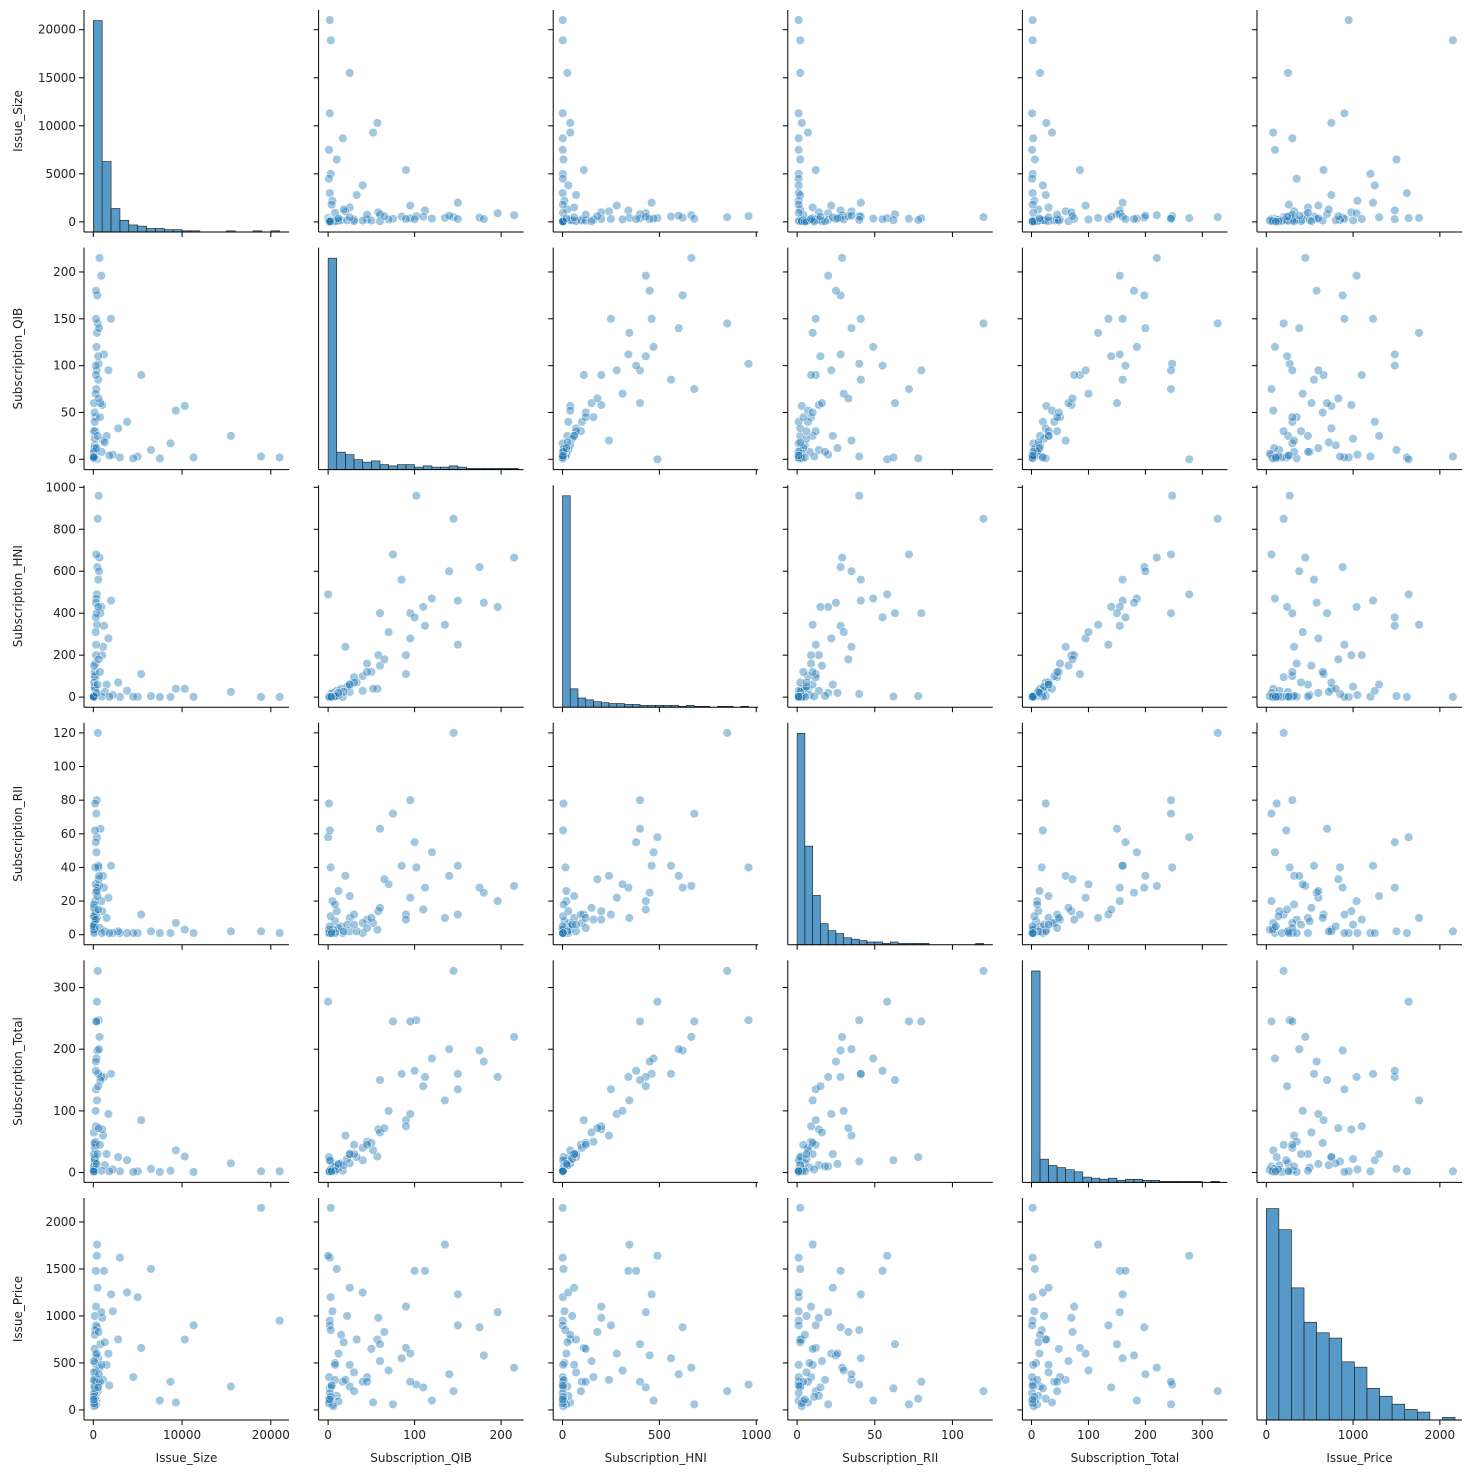  I want to click on y-axis-label: Issue_Price, so click(18, 1309).